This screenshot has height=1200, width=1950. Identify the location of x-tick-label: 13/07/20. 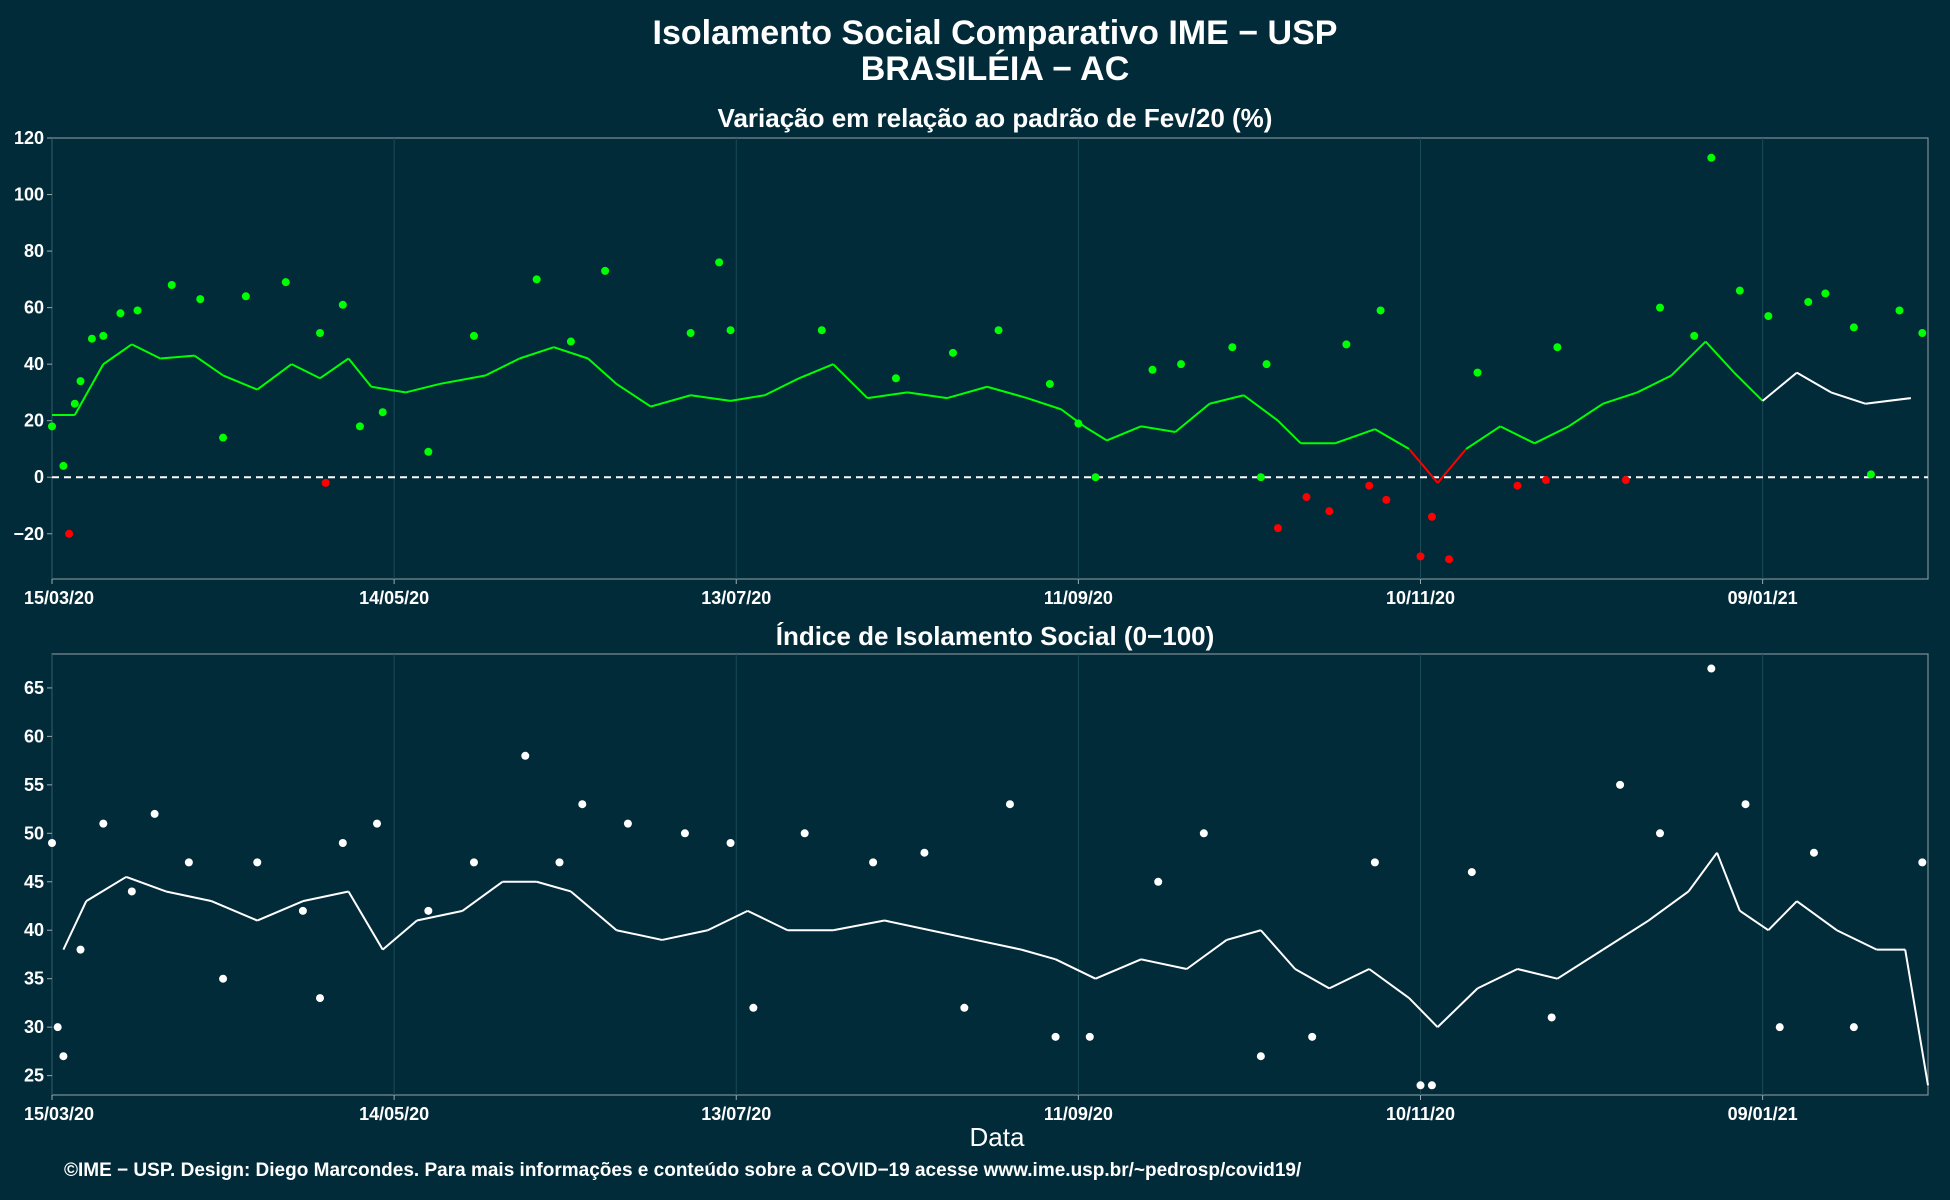
(736, 1114).